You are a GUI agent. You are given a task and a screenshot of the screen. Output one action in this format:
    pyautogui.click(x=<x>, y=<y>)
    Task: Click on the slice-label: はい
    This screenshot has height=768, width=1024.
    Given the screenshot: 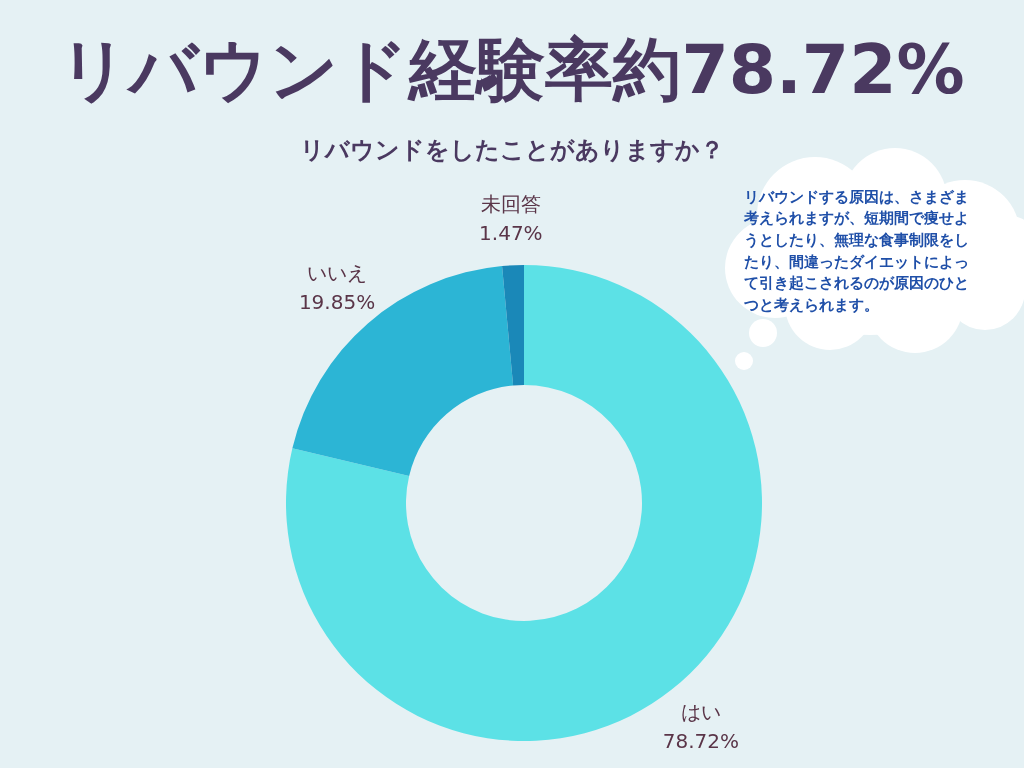 What is the action you would take?
    pyautogui.click(x=700, y=711)
    